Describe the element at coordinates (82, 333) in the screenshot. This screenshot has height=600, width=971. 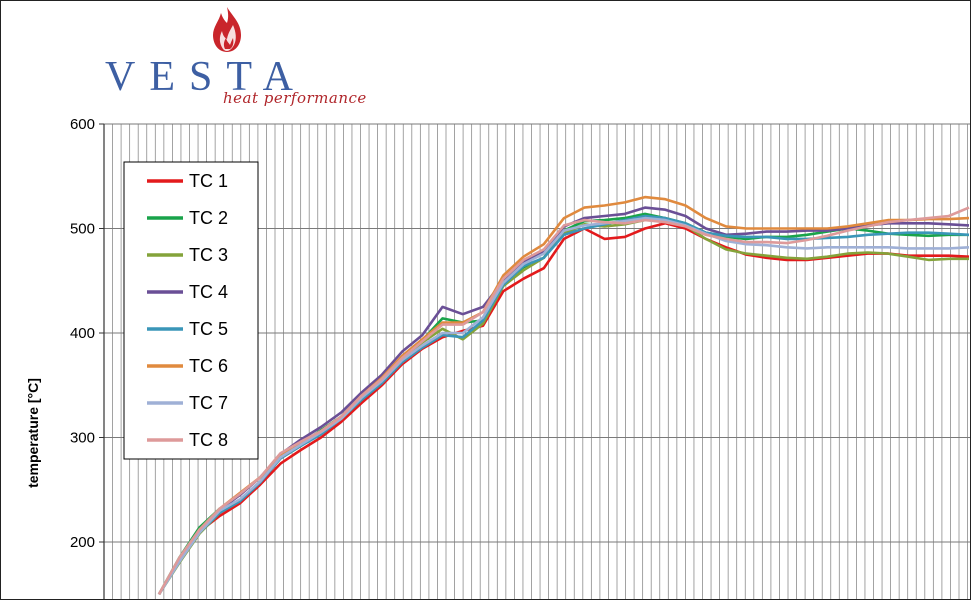
I see `y-tick-label: 400` at that location.